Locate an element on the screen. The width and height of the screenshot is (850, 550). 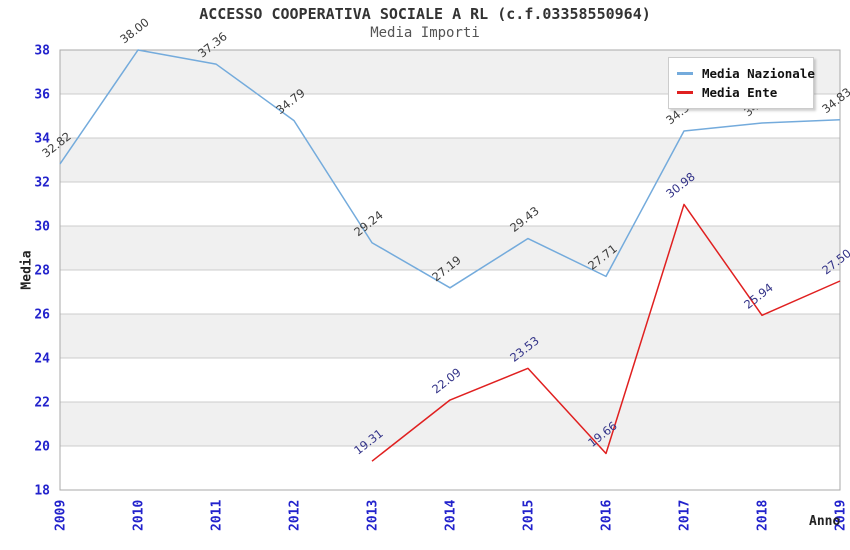
y-tick-label: 32 is located at coordinates (42, 183).